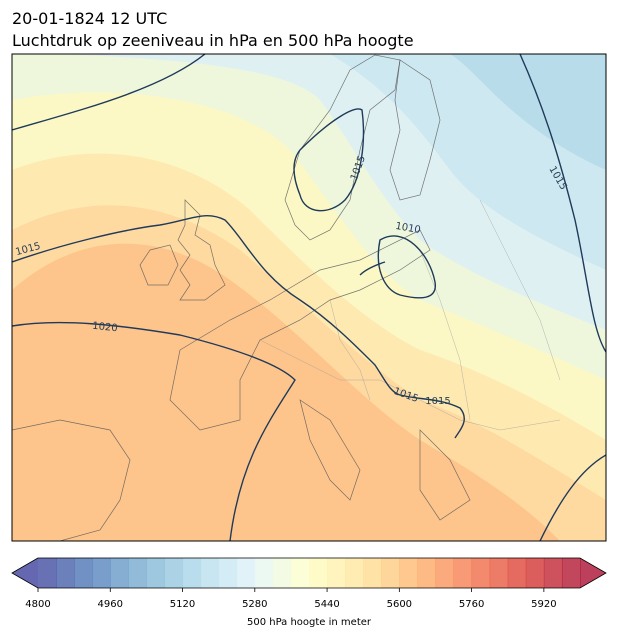  Describe the element at coordinates (182, 604) in the screenshot. I see `colorbar-tick-label: 5120` at that location.